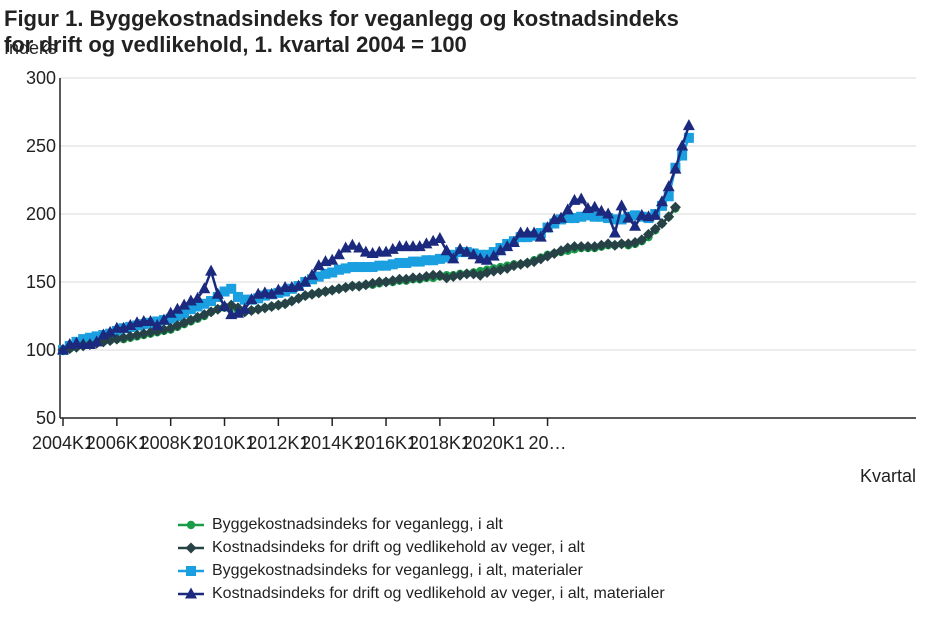 This screenshot has height=622, width=932. Describe the element at coordinates (41, 350) in the screenshot. I see `y-tick-label: 100` at that location.